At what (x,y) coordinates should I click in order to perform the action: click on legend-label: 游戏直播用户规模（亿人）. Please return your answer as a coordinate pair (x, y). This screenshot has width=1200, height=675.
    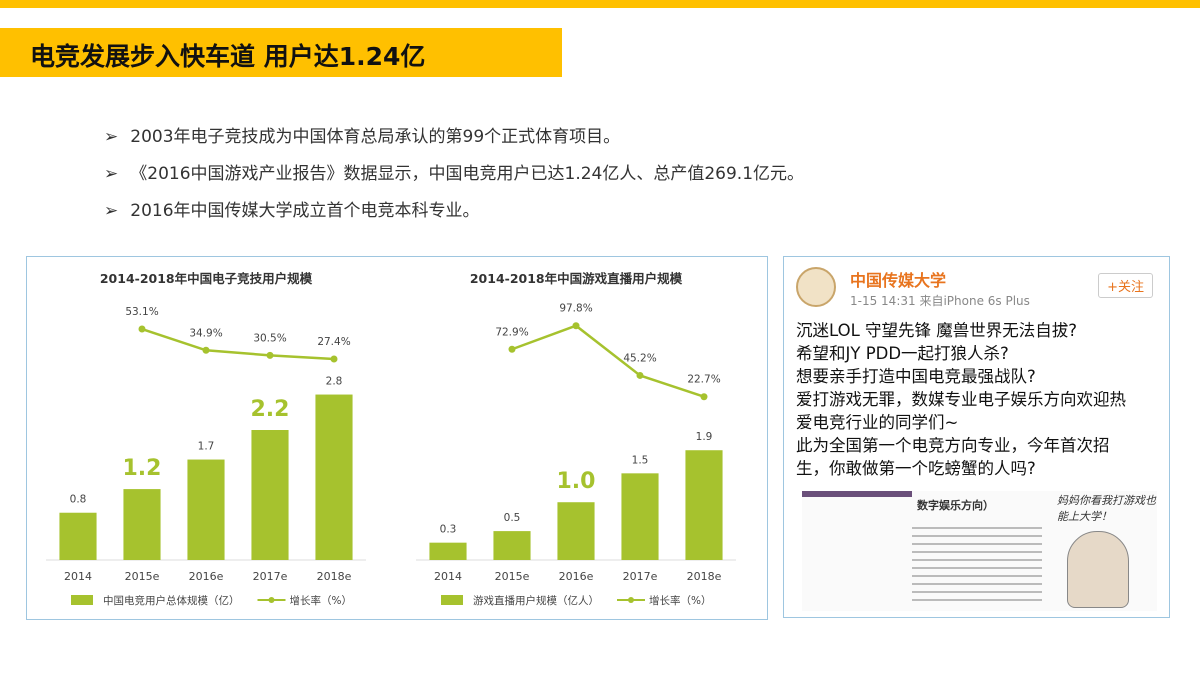
    Looking at the image, I should click on (536, 600).